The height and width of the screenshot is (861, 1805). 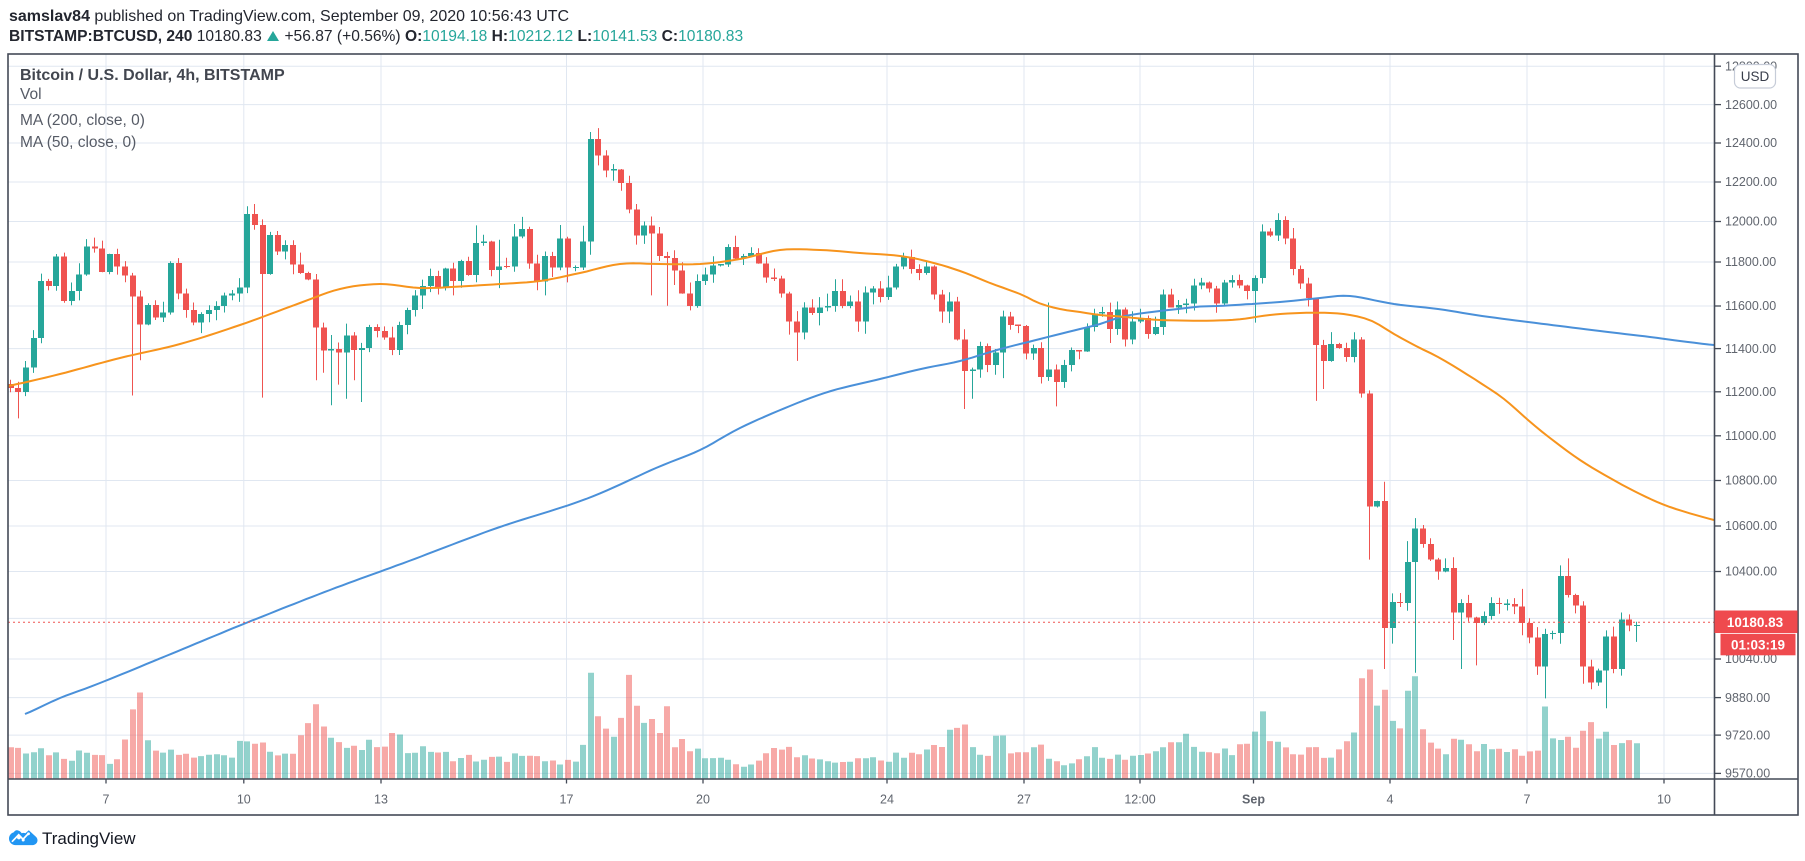 What do you see at coordinates (1139, 800) in the screenshot?
I see `svg-text: 12:00` at bounding box center [1139, 800].